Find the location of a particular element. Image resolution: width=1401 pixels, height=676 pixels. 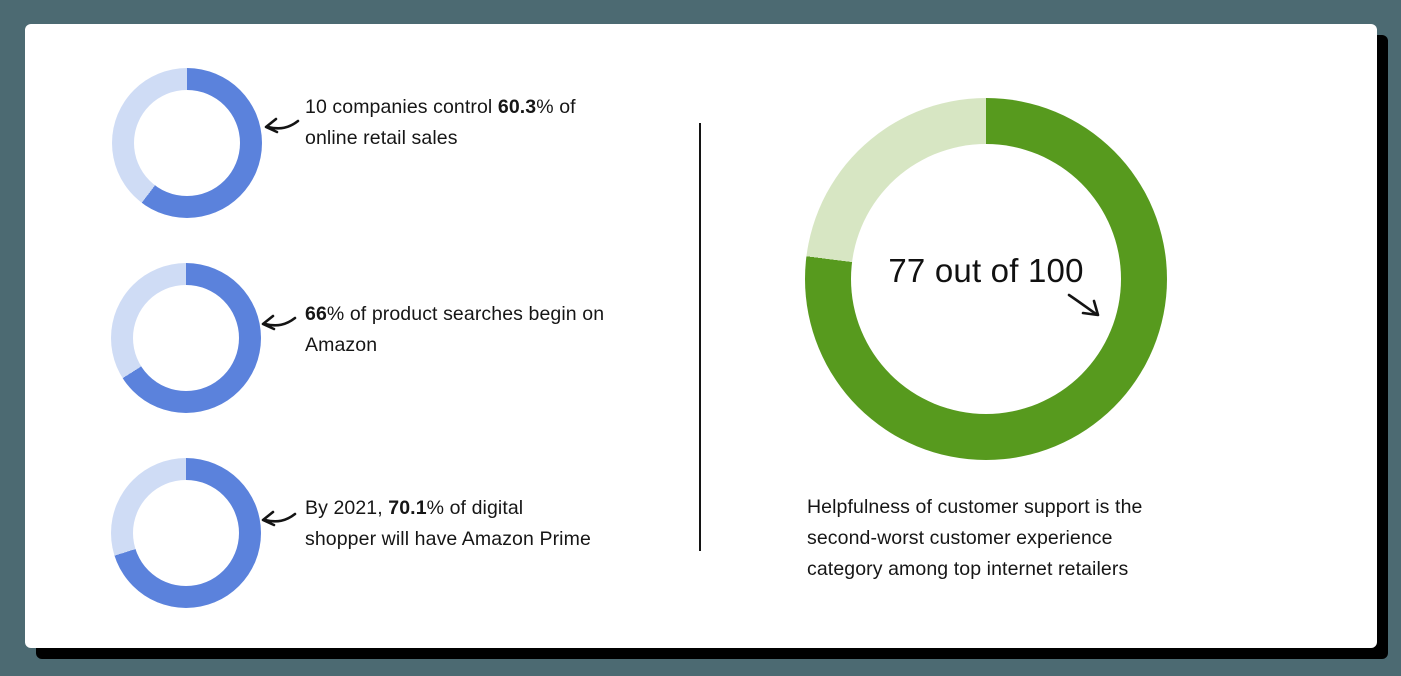

stat-text-product-searches: 66% of product searches begin on Amazon is located at coordinates (454, 330).